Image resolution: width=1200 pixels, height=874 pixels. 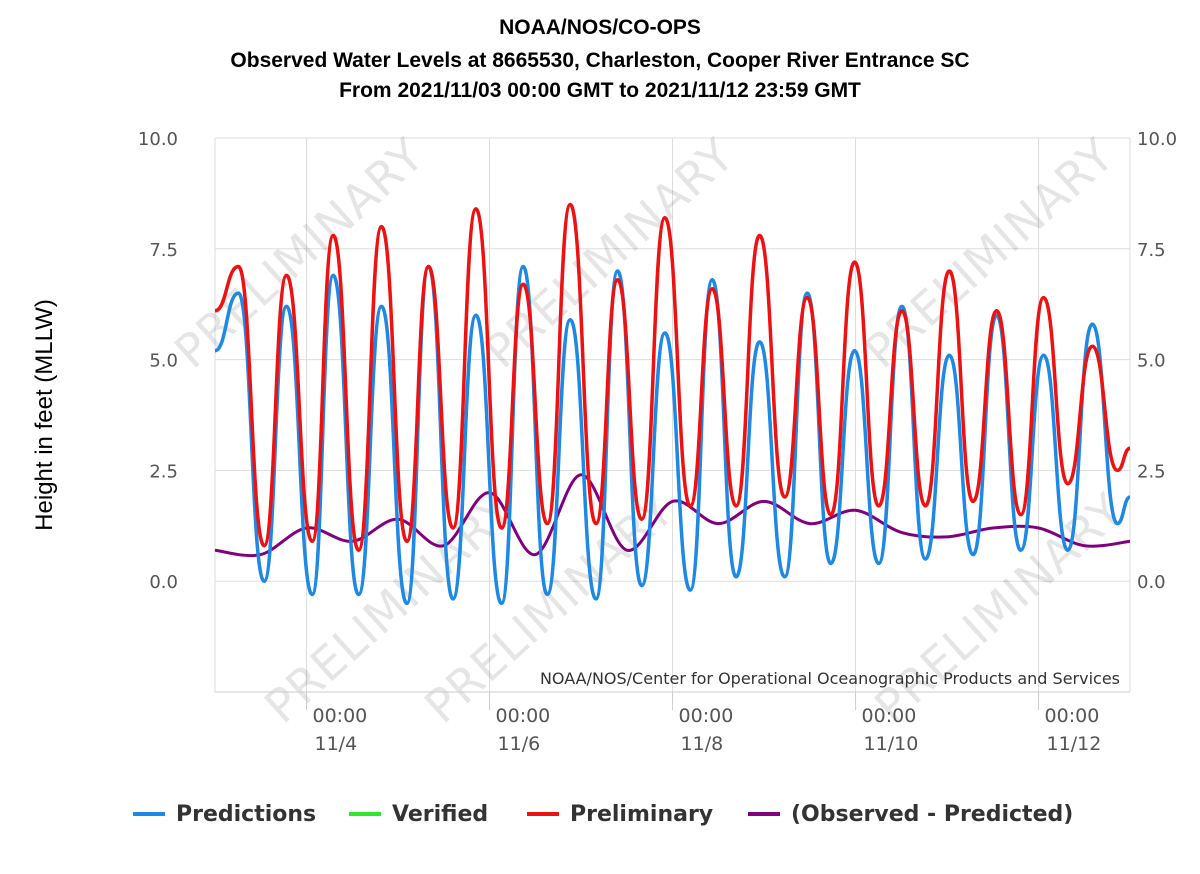 I want to click on legend-item-label: Predictions, so click(x=246, y=814).